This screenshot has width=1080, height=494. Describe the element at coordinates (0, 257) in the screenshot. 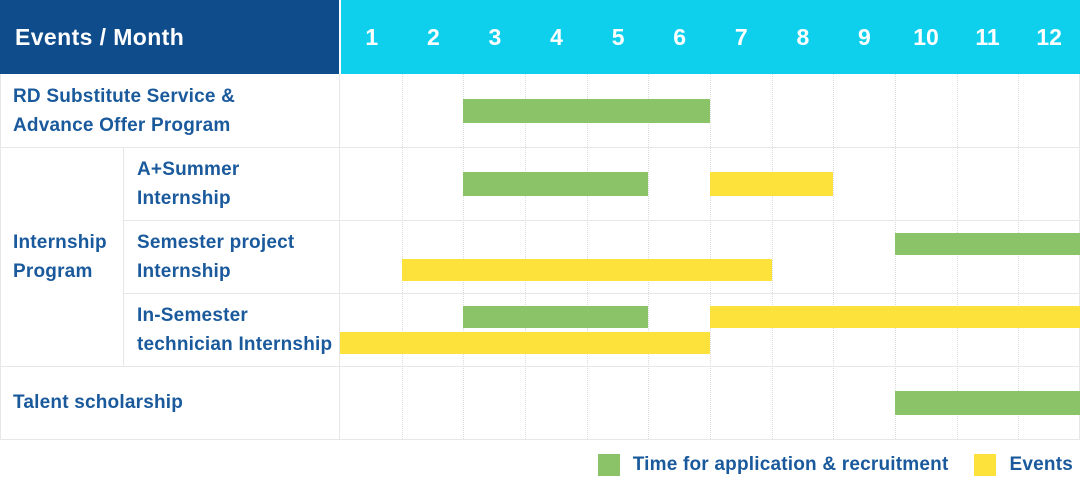

I see `table-left-border` at that location.